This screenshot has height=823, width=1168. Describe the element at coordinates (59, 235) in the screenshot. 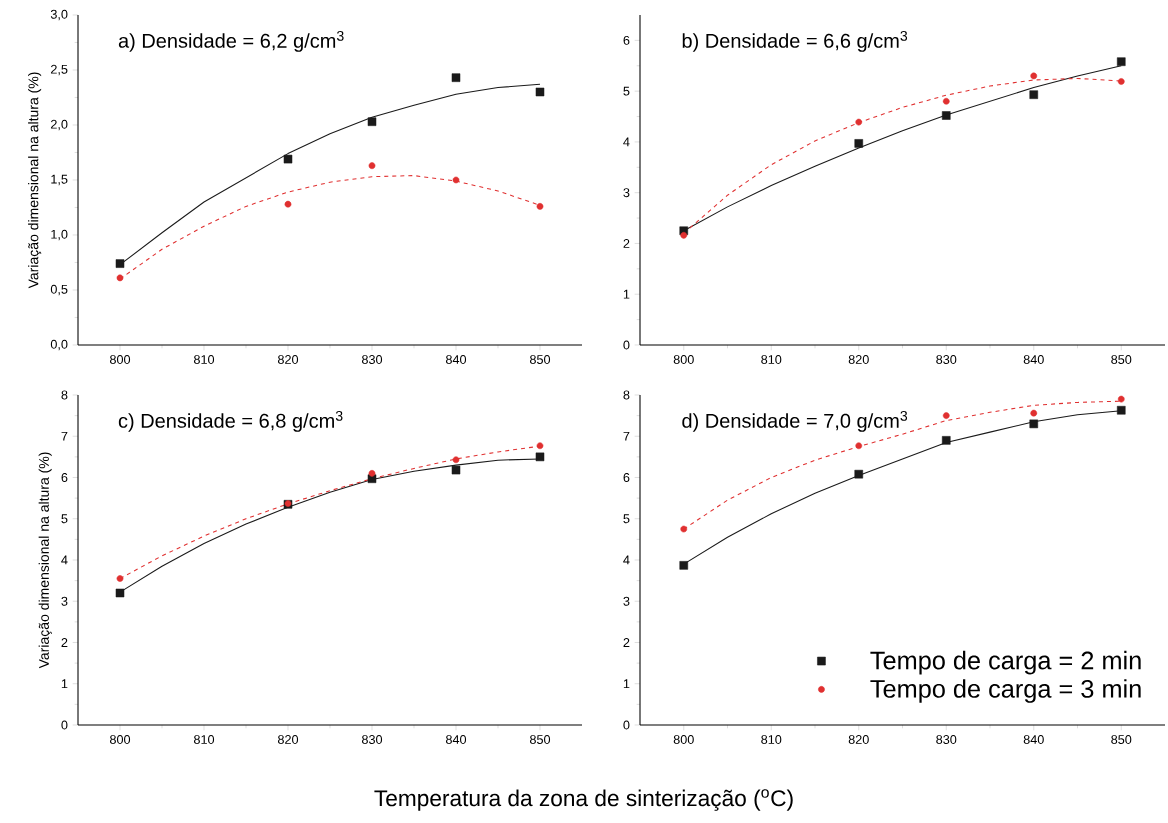

I see `y-tick-label: 1,0` at that location.